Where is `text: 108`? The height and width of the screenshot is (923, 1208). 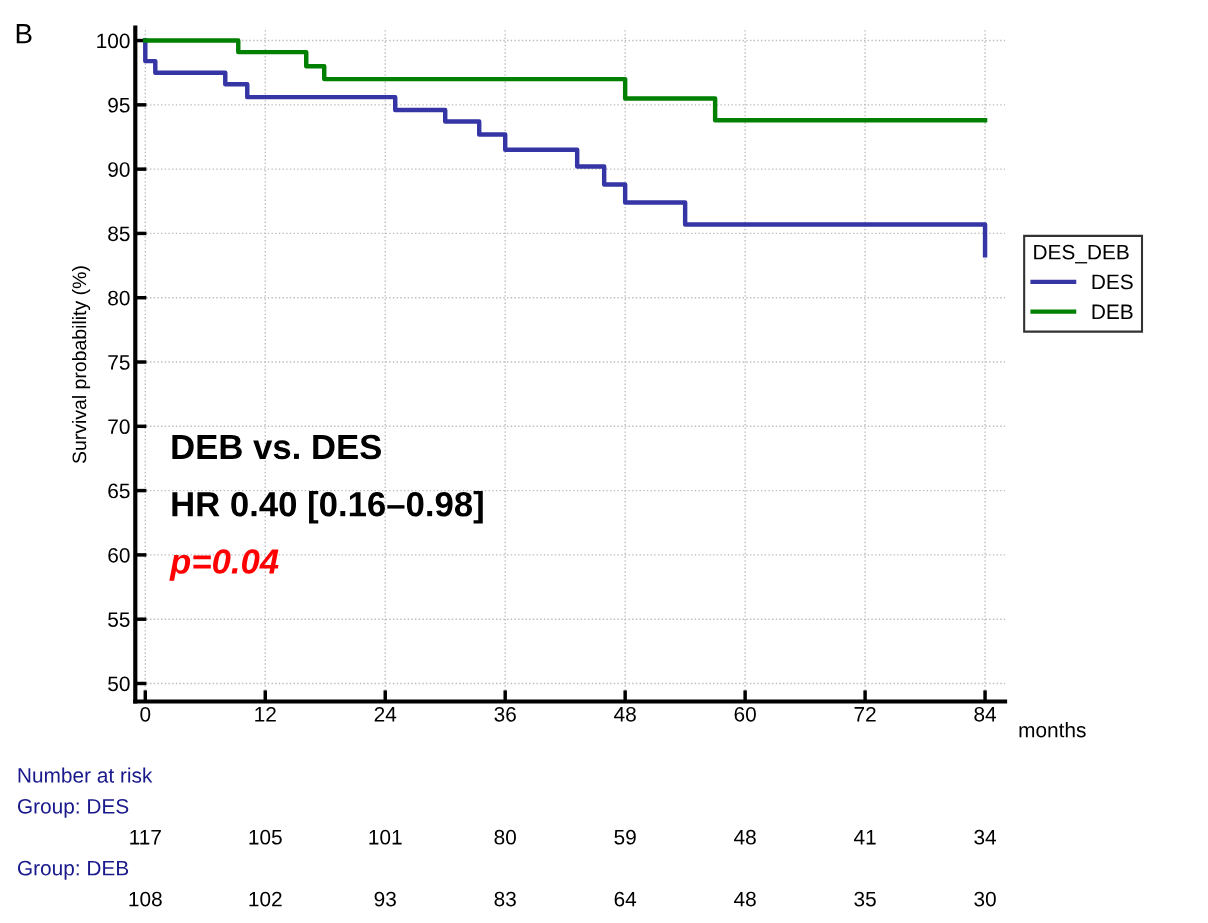 text: 108 is located at coordinates (145, 899).